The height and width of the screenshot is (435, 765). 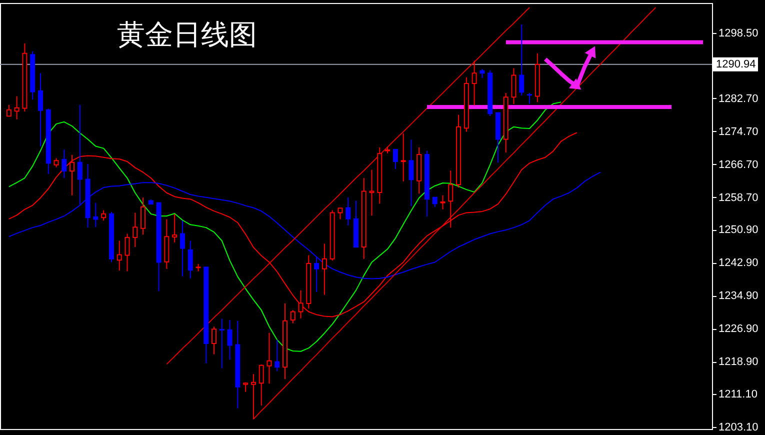 I want to click on y-tick-label: 1218.90, so click(x=738, y=362).